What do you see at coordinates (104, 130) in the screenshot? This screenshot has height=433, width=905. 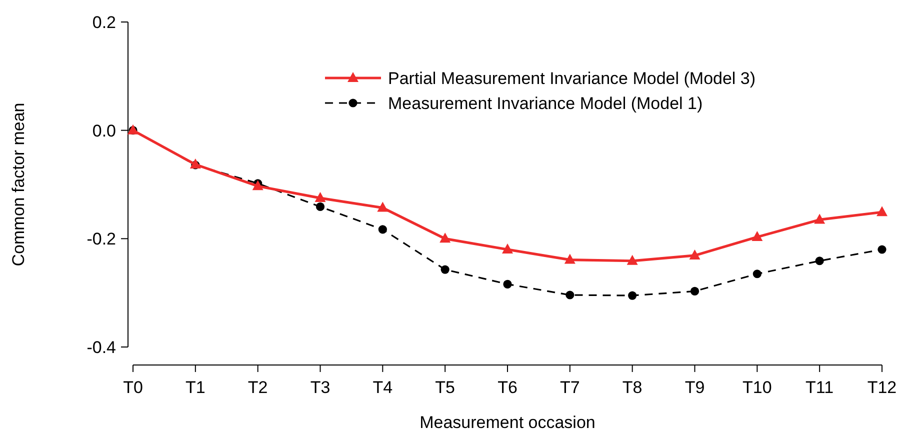 I see `y-tick-label: 0.0` at bounding box center [104, 130].